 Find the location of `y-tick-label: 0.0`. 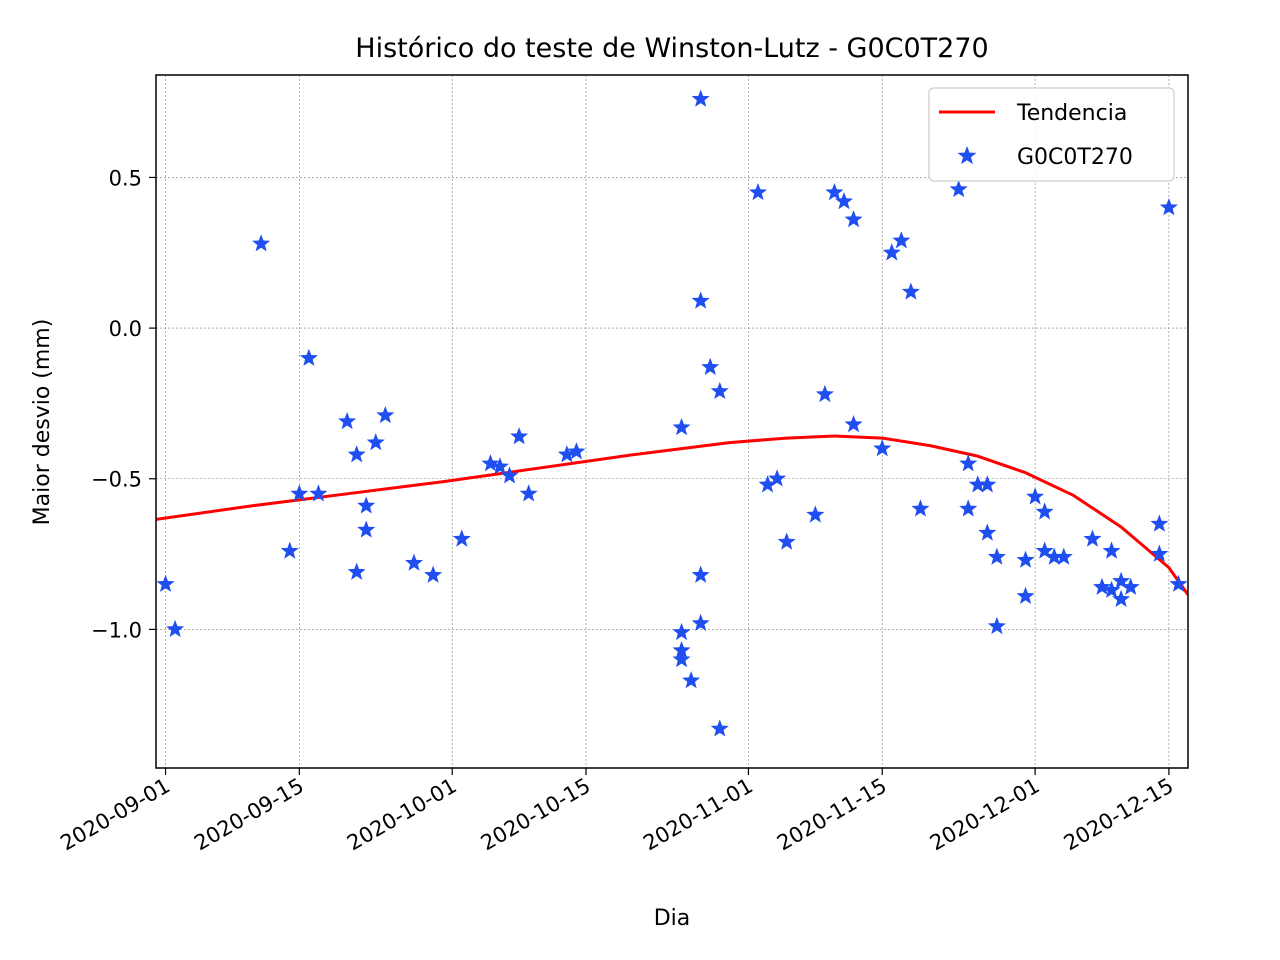

y-tick-label: 0.0 is located at coordinates (125, 329).